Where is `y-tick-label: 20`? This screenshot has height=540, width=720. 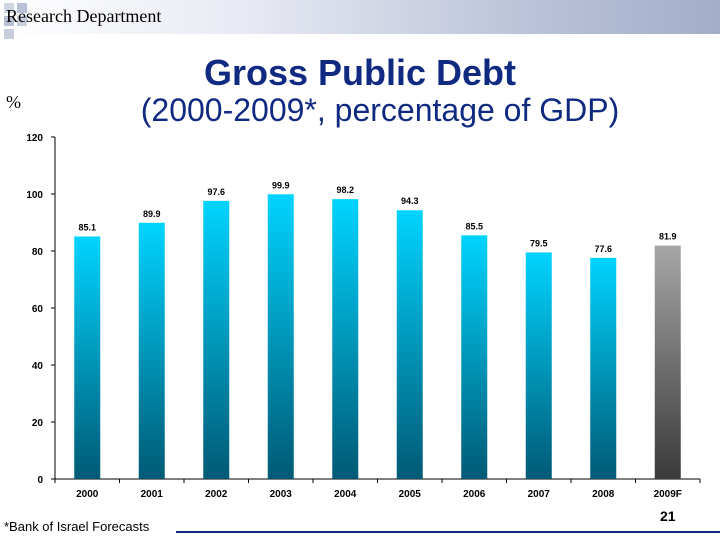 y-tick-label: 20 is located at coordinates (38, 423).